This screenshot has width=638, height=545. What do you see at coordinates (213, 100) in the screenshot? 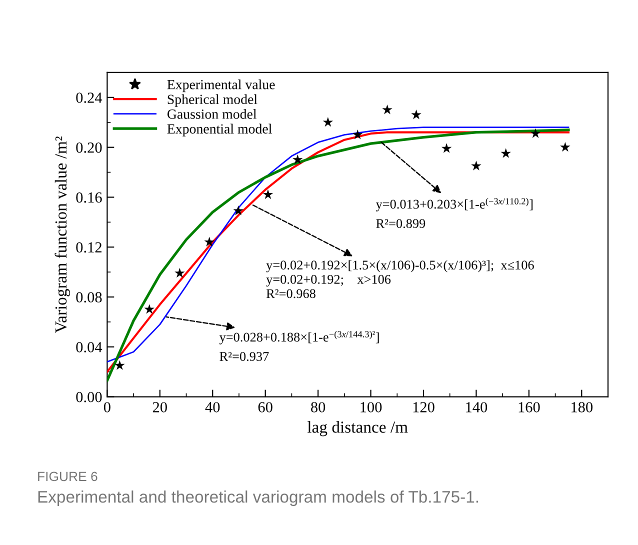
I see `legend-label: Spherical model` at bounding box center [213, 100].